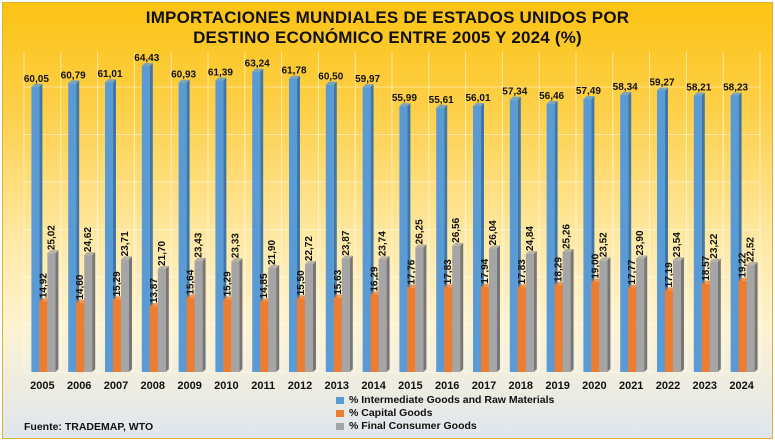 The height and width of the screenshot is (441, 775). I want to click on x-tick-label: 2017, so click(484, 386).